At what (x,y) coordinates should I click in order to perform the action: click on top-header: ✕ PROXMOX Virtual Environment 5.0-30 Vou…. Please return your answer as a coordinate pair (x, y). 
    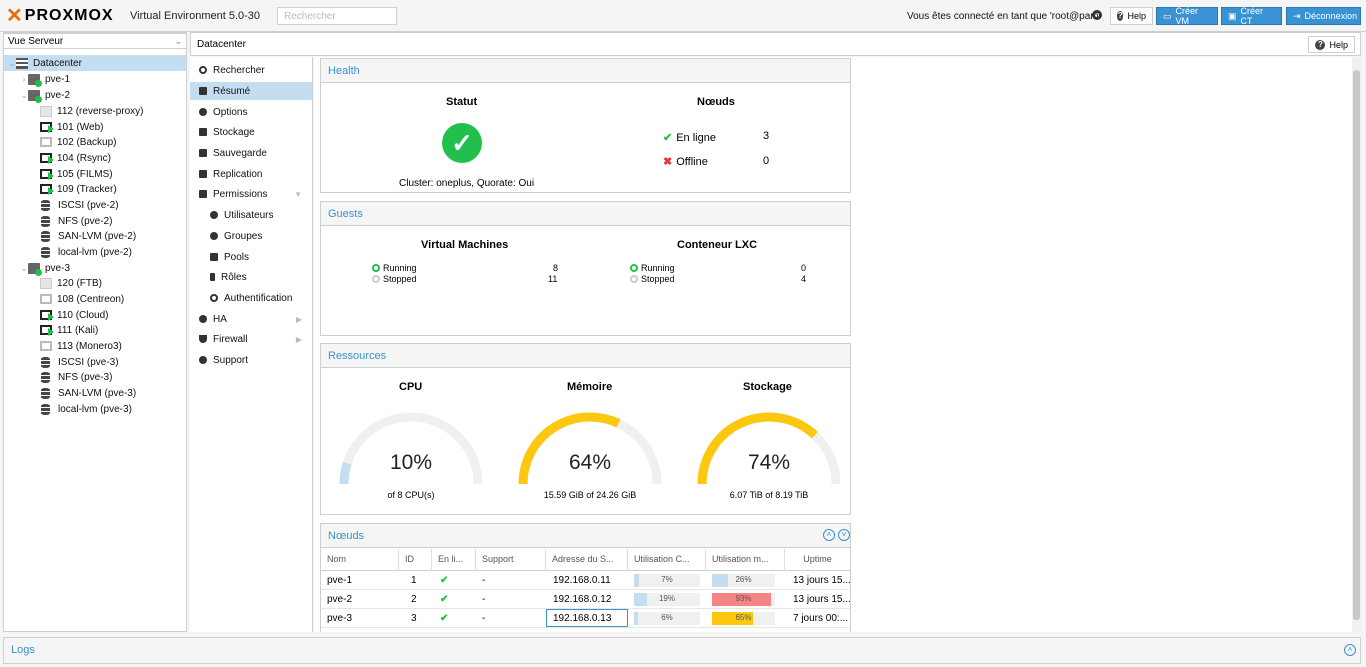
    Looking at the image, I should click on (683, 16).